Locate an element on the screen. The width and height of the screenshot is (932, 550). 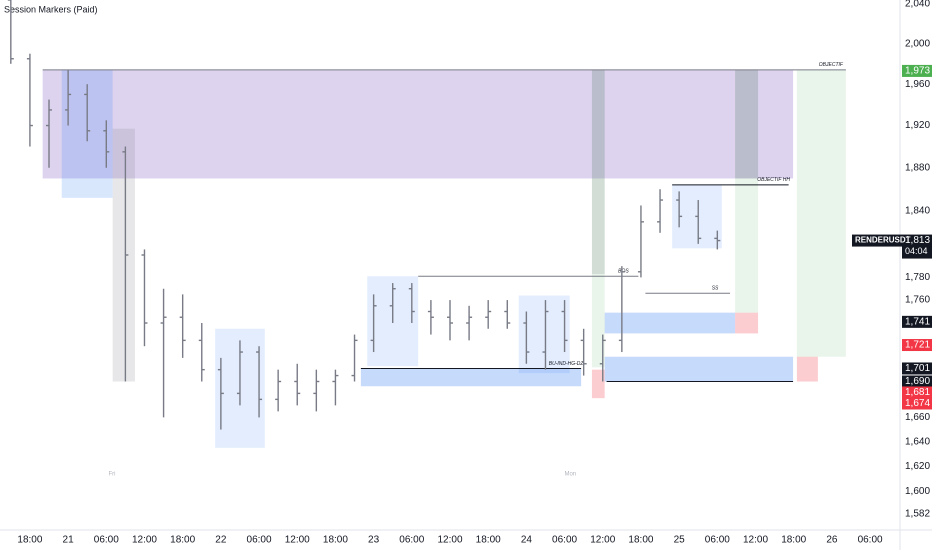
x-tick-label: 24 is located at coordinates (527, 540).